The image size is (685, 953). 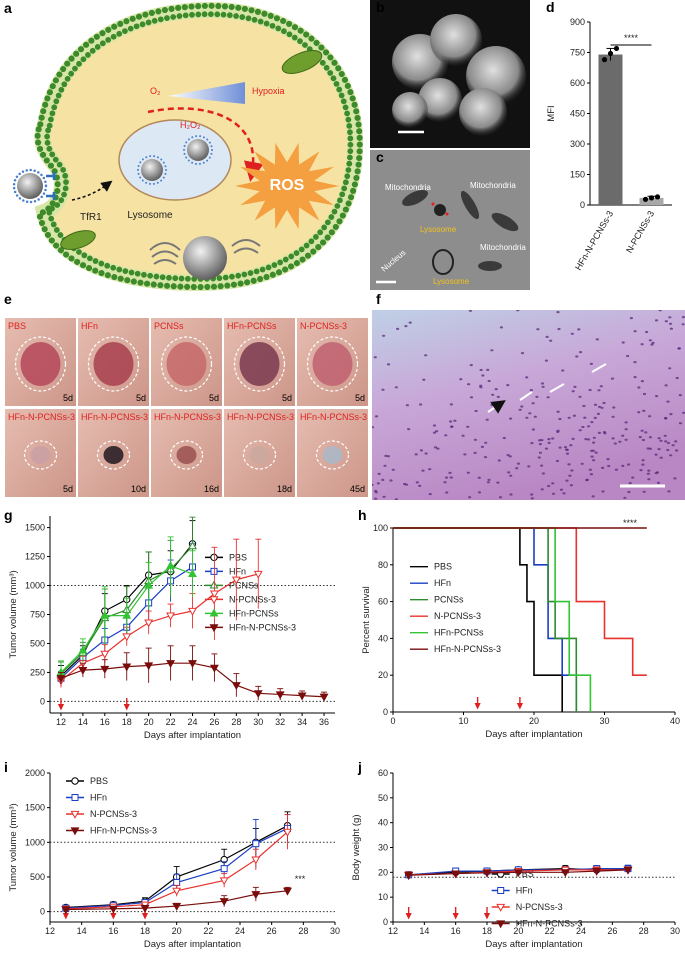 What do you see at coordinates (155, 91) in the screenshot?
I see `oxygen-label: O₂` at bounding box center [155, 91].